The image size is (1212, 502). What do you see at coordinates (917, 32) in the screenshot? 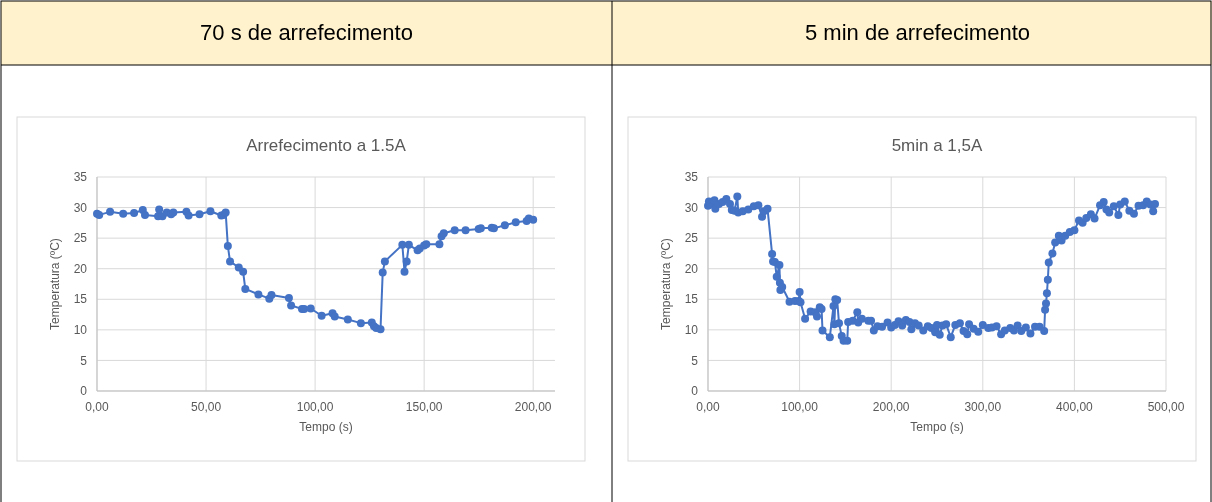
I see `text: 5 min de arrefecimento` at bounding box center [917, 32].